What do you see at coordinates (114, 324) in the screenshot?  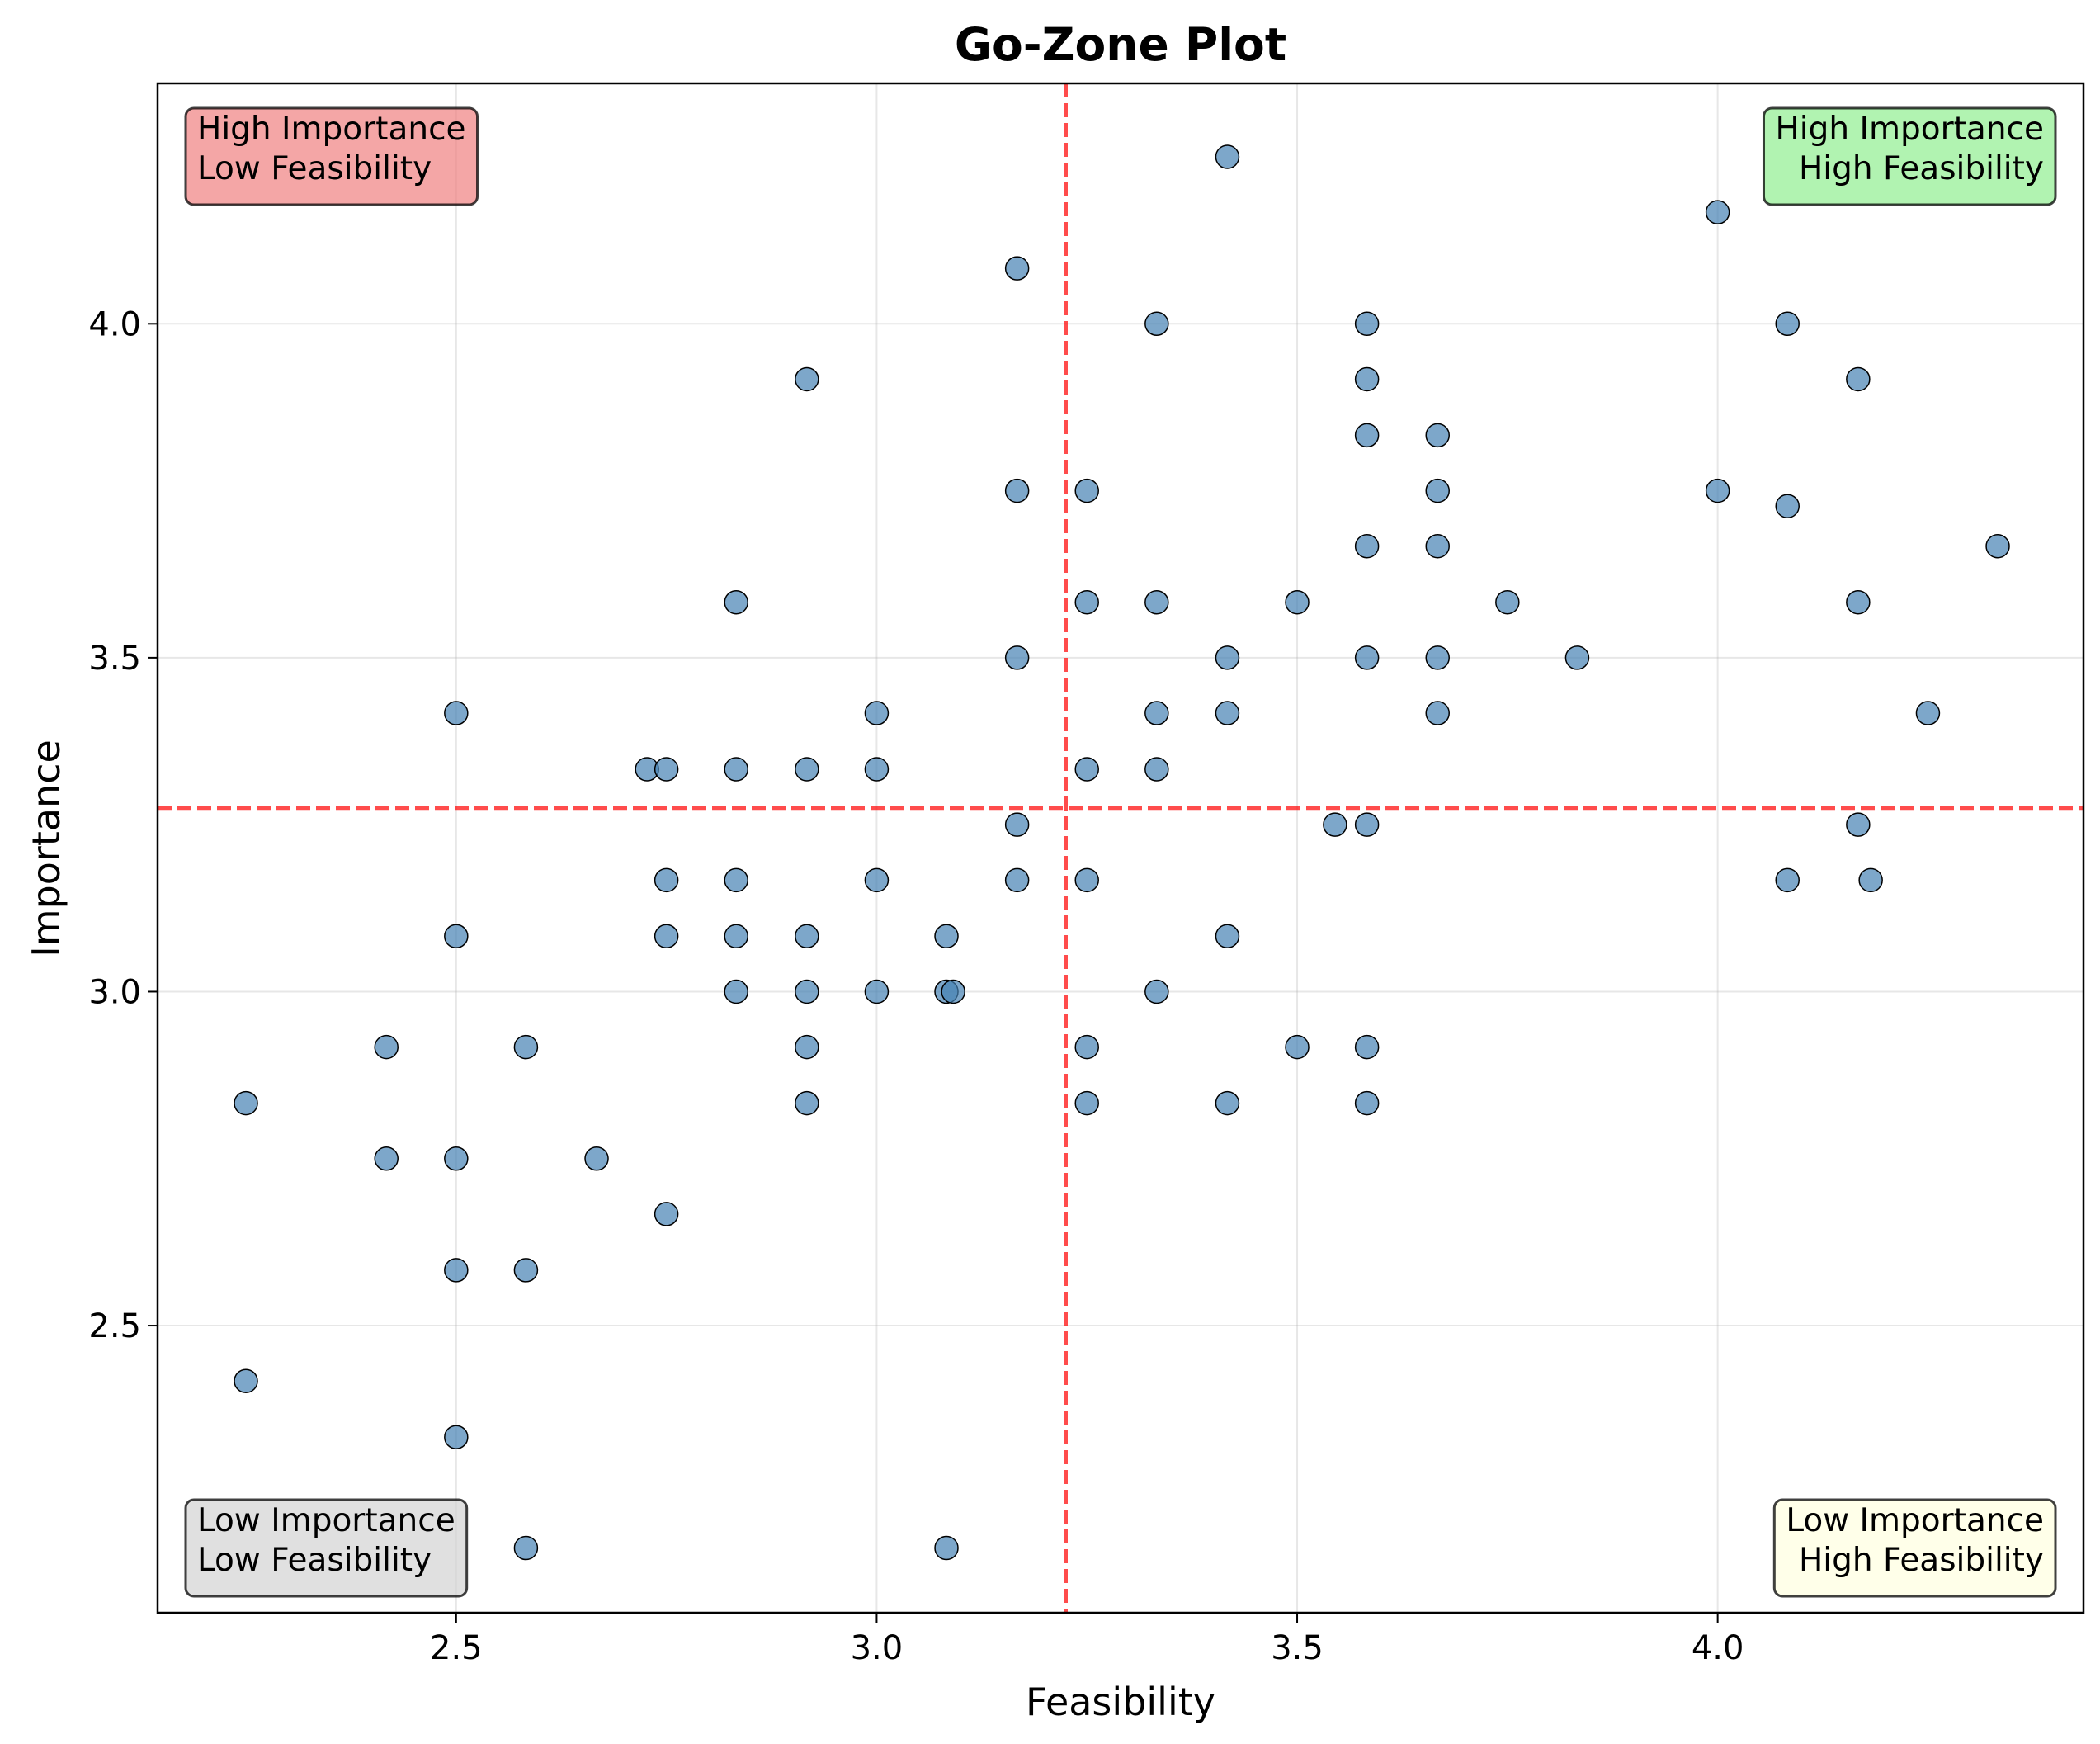 I see `y-tick-label: 4.0` at bounding box center [114, 324].